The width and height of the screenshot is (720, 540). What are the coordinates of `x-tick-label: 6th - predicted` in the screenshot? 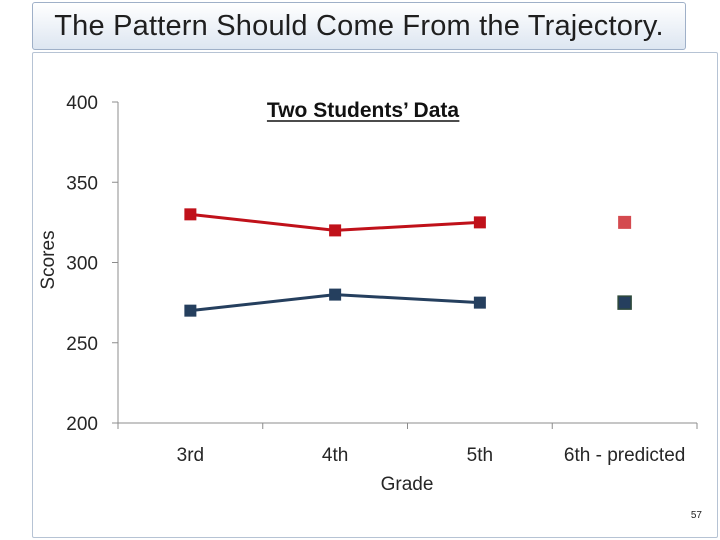 It's located at (624, 455).